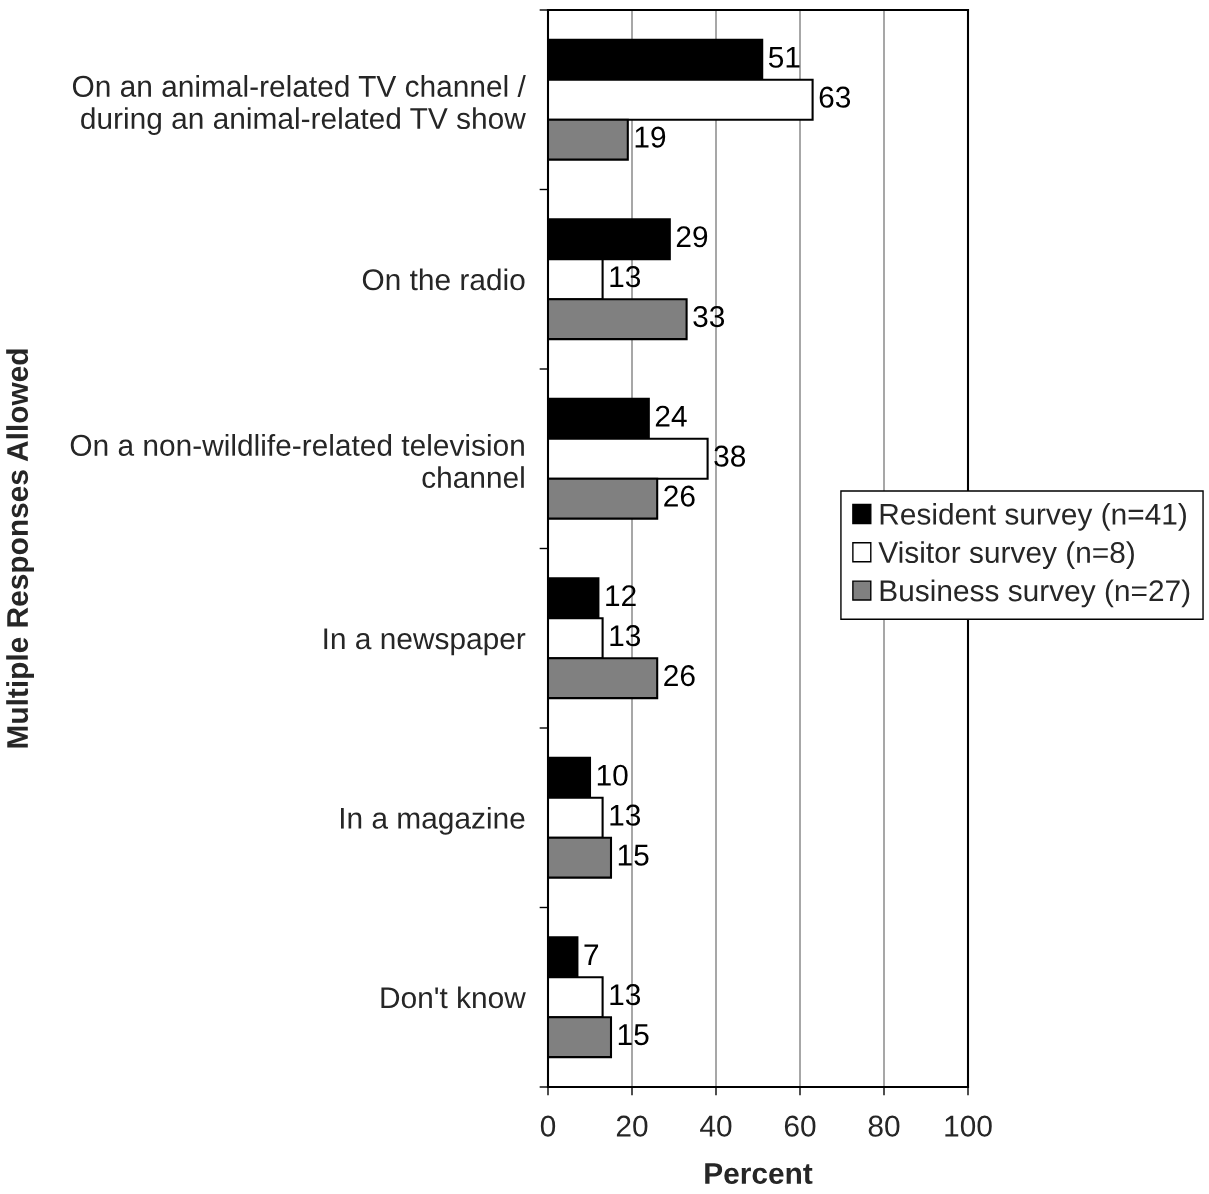 The width and height of the screenshot is (1209, 1194). Describe the element at coordinates (800, 1126) in the screenshot. I see `x-tick-label: 60` at that location.